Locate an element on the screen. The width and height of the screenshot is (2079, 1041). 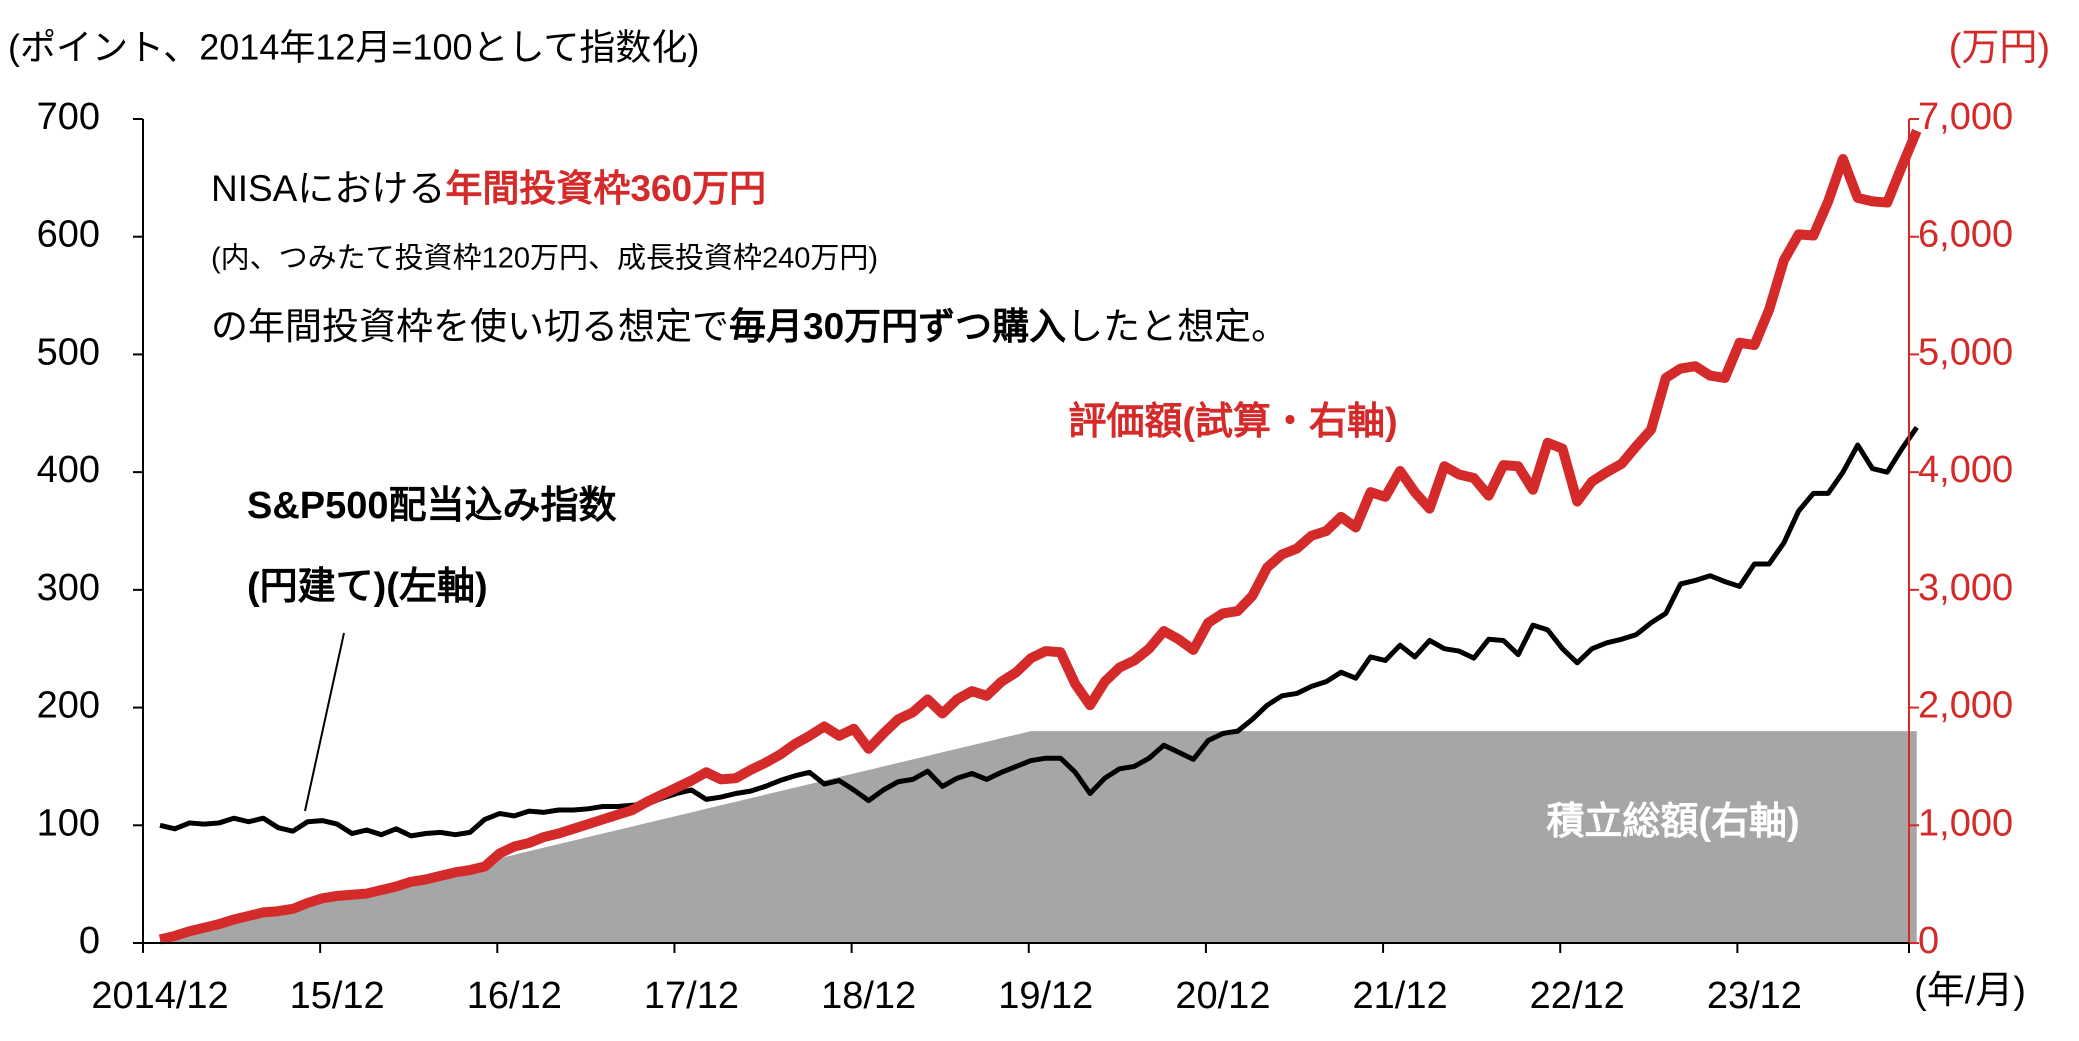
note-text: の年間投資枠を使い切る想定で is located at coordinates (470, 326).